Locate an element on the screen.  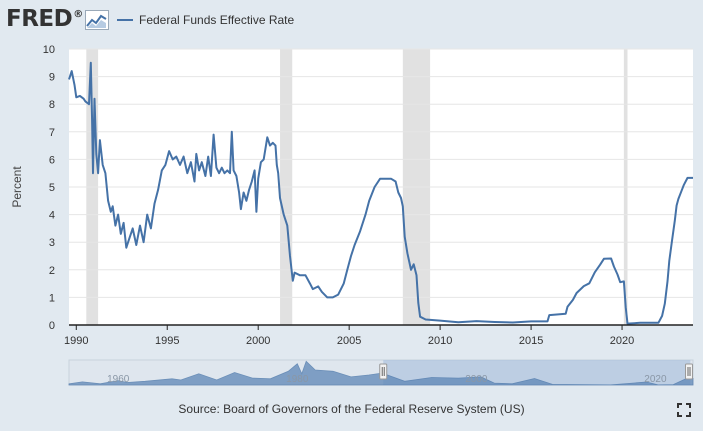
y-axis-label: Percent is located at coordinates (17, 187).